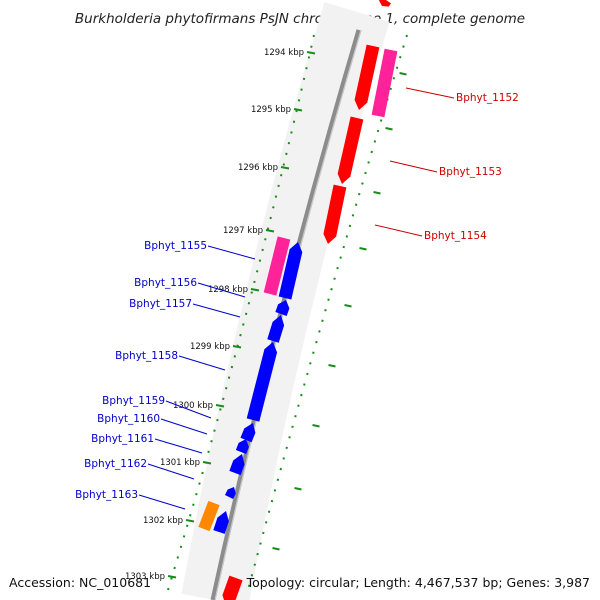  Describe the element at coordinates (165, 283) in the screenshot. I see `gene-label-bphyt-1156: Bphyt_1156` at that location.